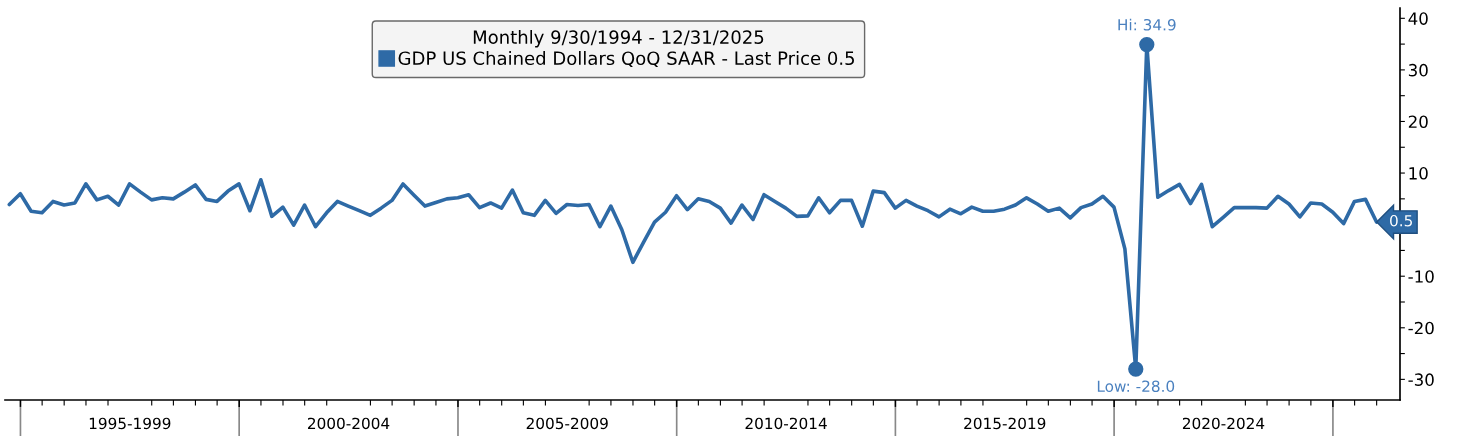 The width and height of the screenshot is (1461, 436). What do you see at coordinates (1418, 173) in the screenshot?
I see `y-tick-label: 10` at bounding box center [1418, 173].